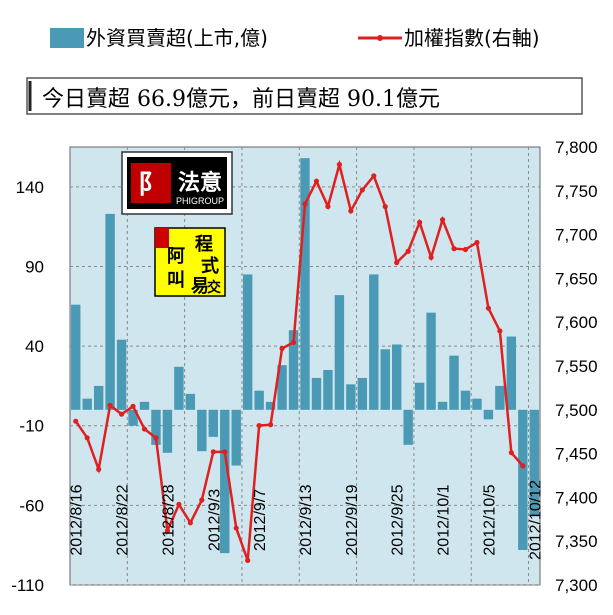  What do you see at coordinates (214, 287) in the screenshot?
I see `logo2-char-6: 交` at bounding box center [214, 287].